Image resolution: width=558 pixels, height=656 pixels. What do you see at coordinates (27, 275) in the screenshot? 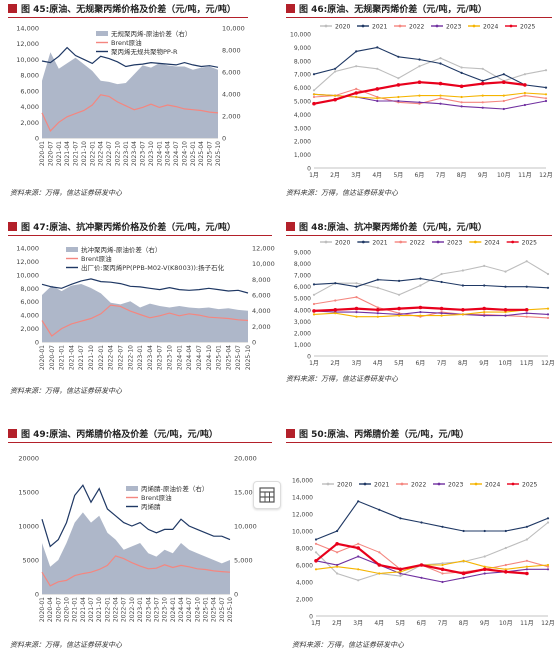
I see `y-tick-label-left: 10,000` at bounding box center [27, 275].